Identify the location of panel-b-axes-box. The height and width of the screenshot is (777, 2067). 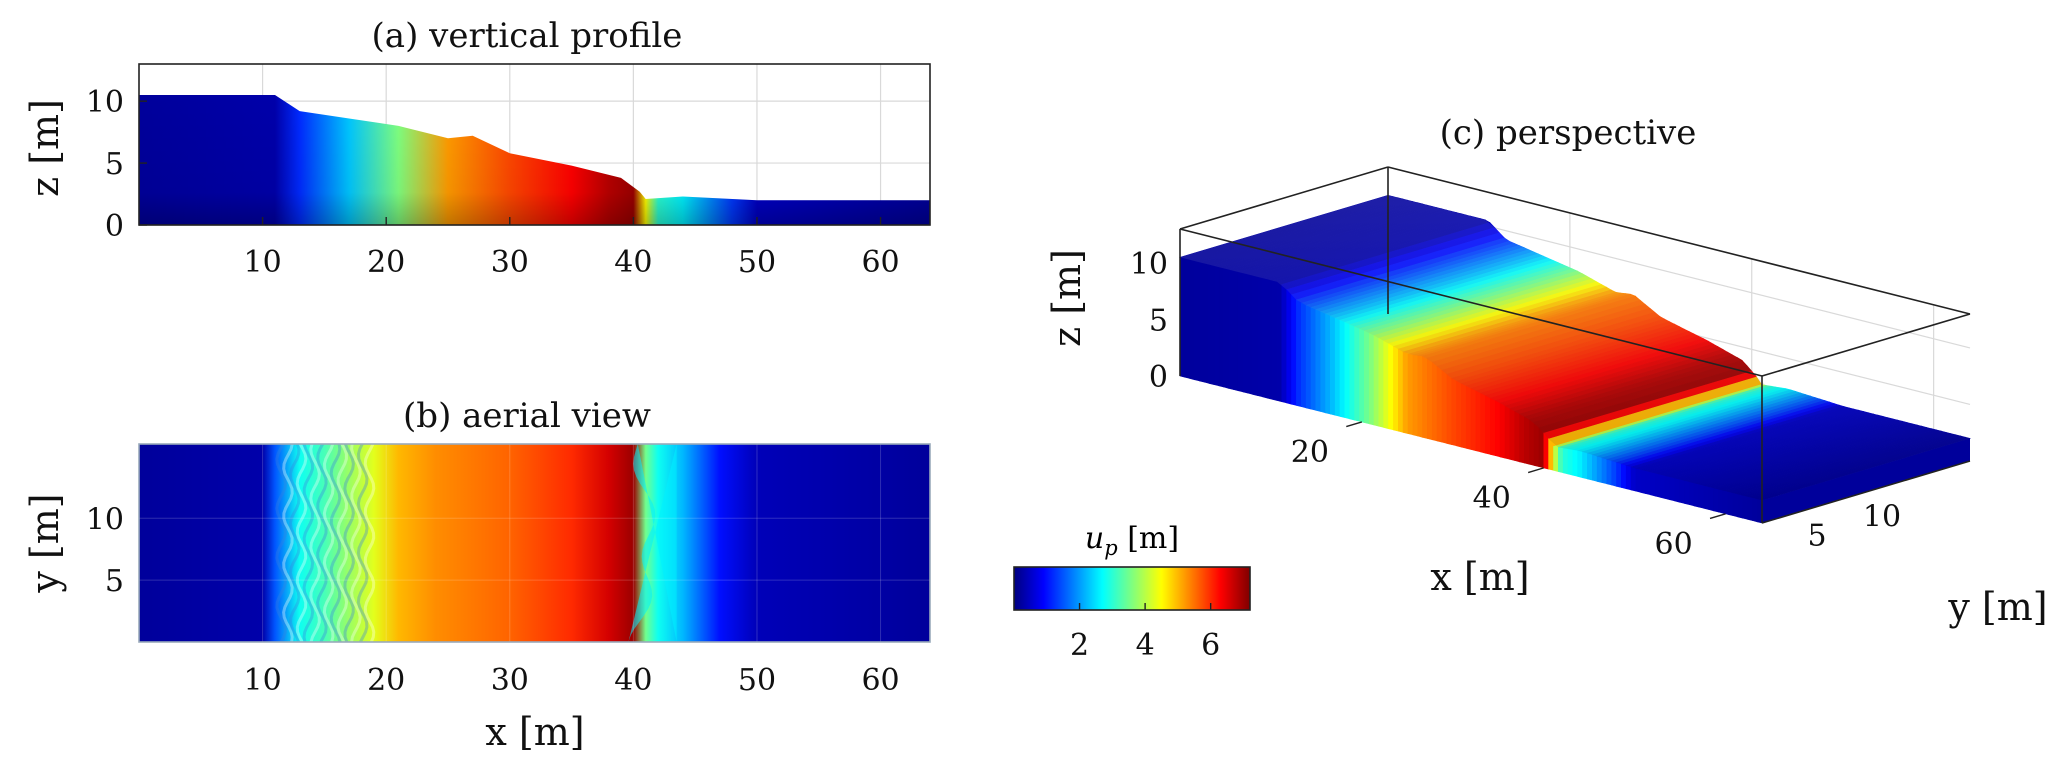
(534, 543).